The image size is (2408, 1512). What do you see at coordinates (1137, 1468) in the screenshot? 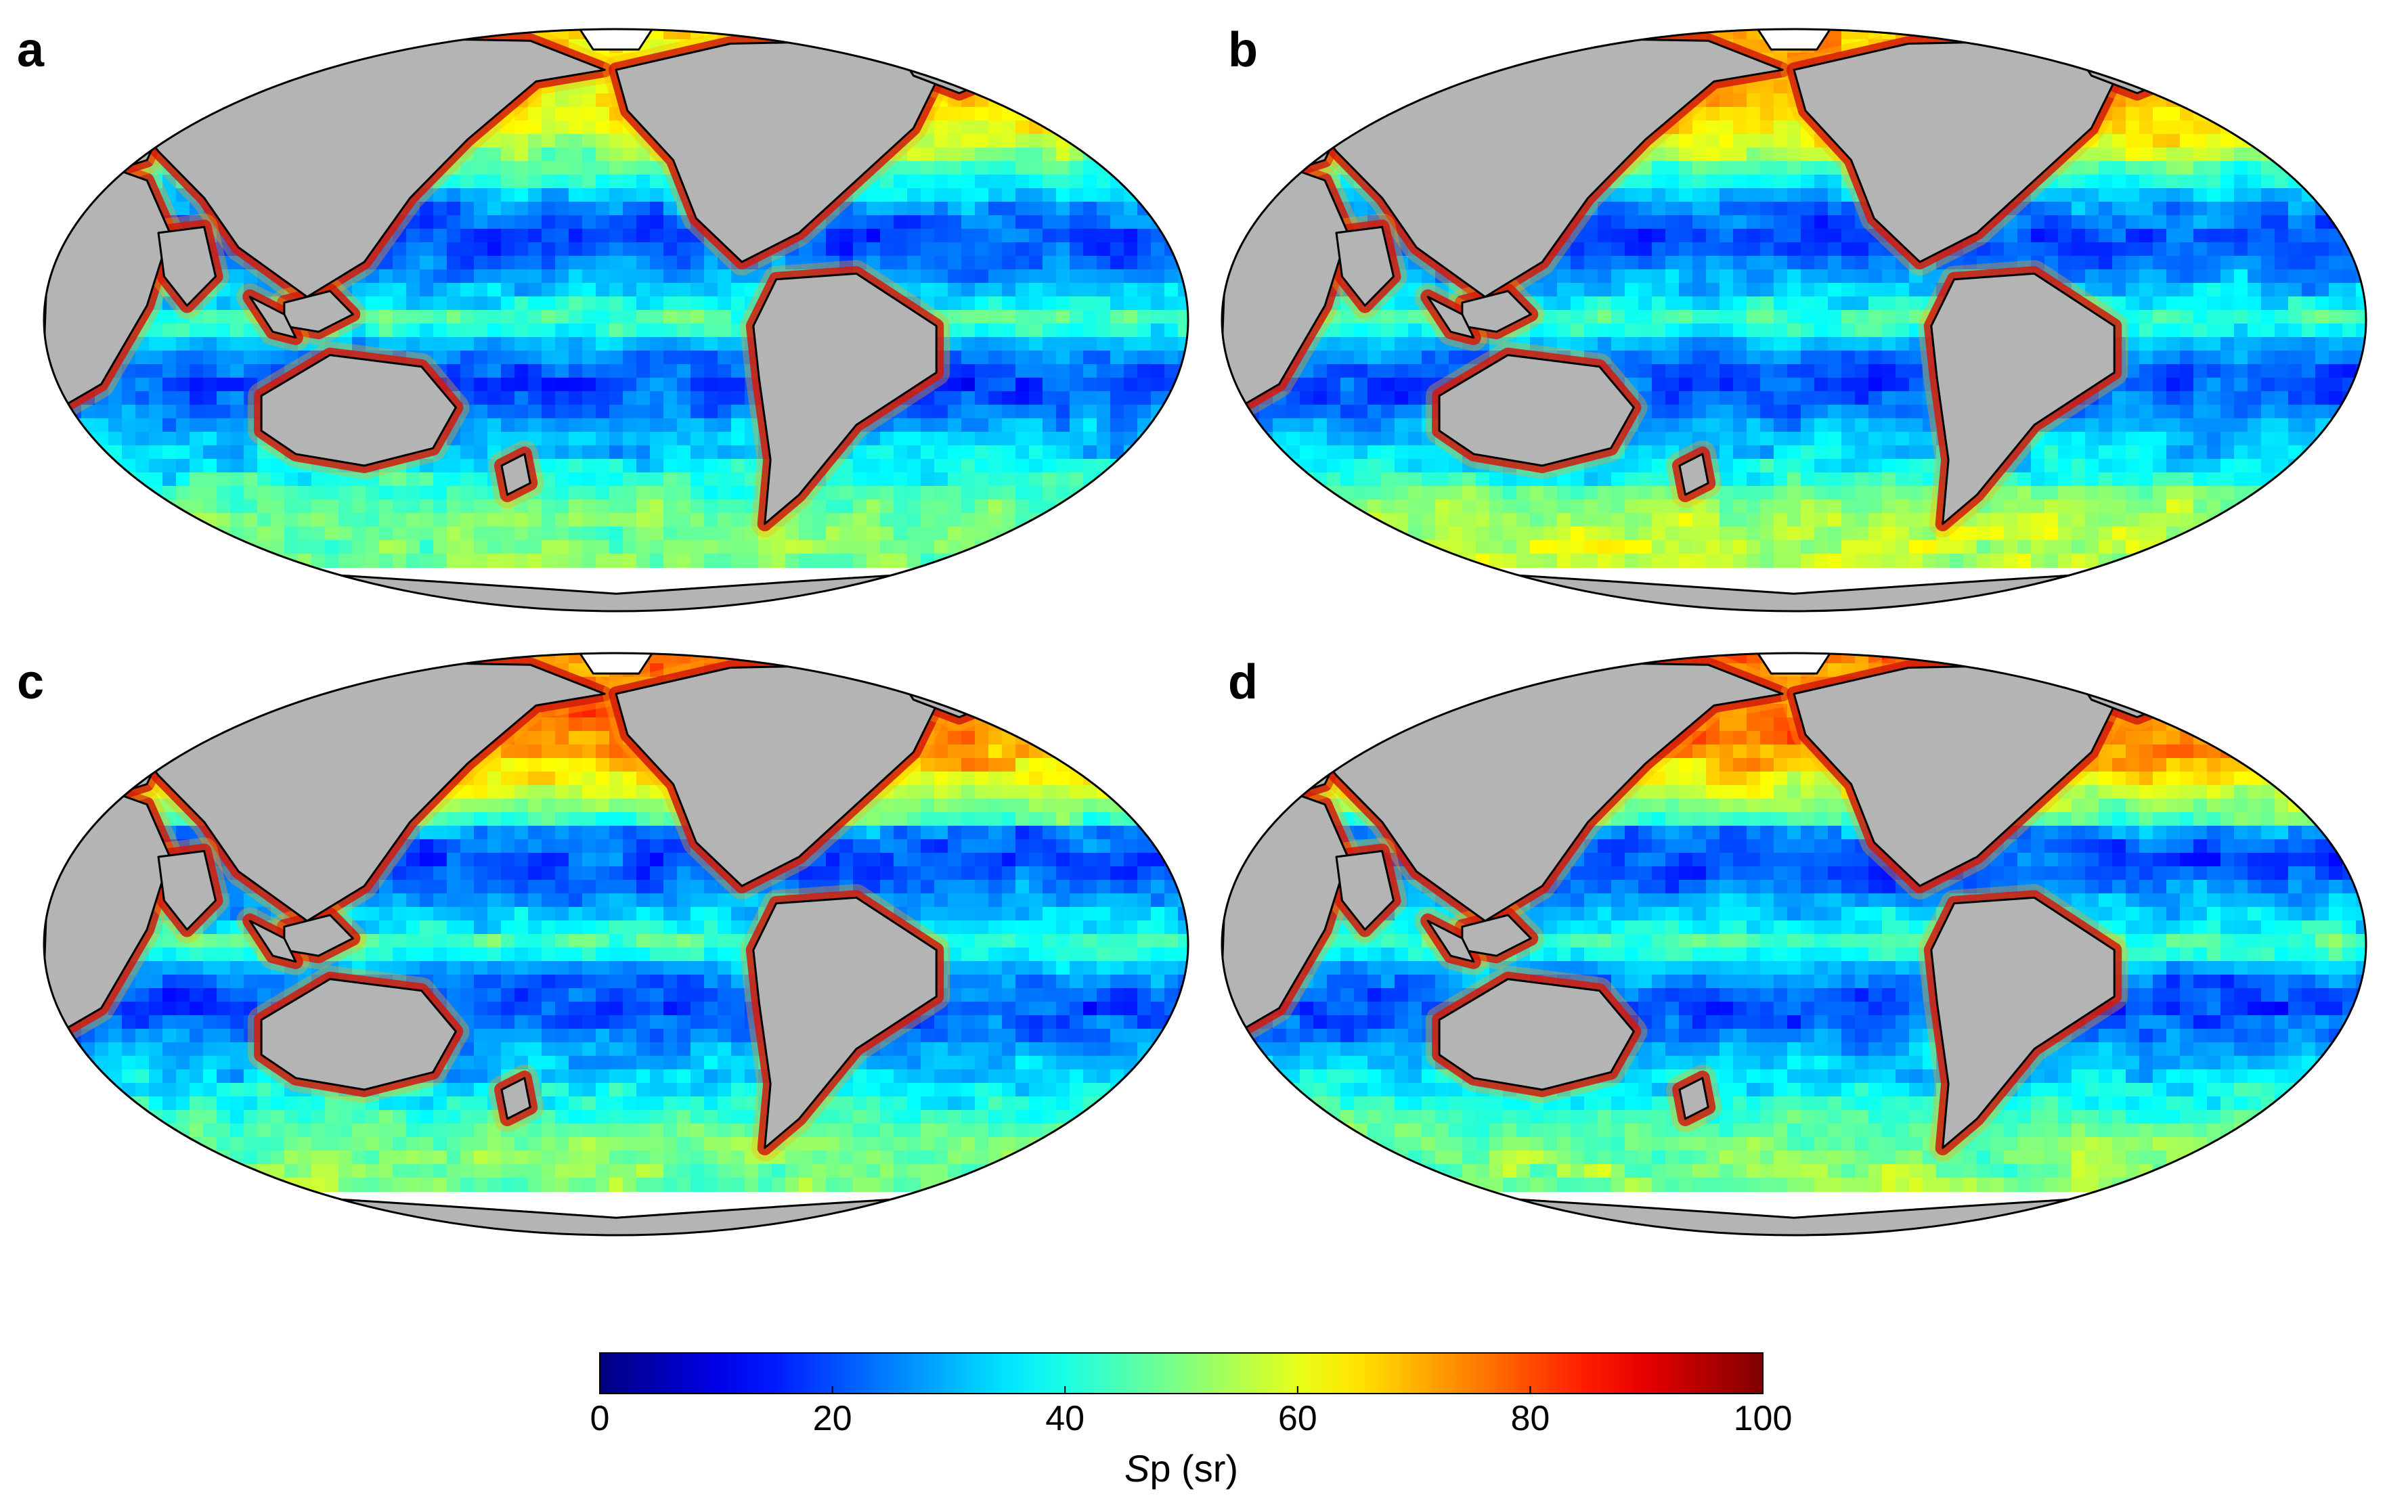
I see `colorbar-title-variable: S` at bounding box center [1137, 1468].